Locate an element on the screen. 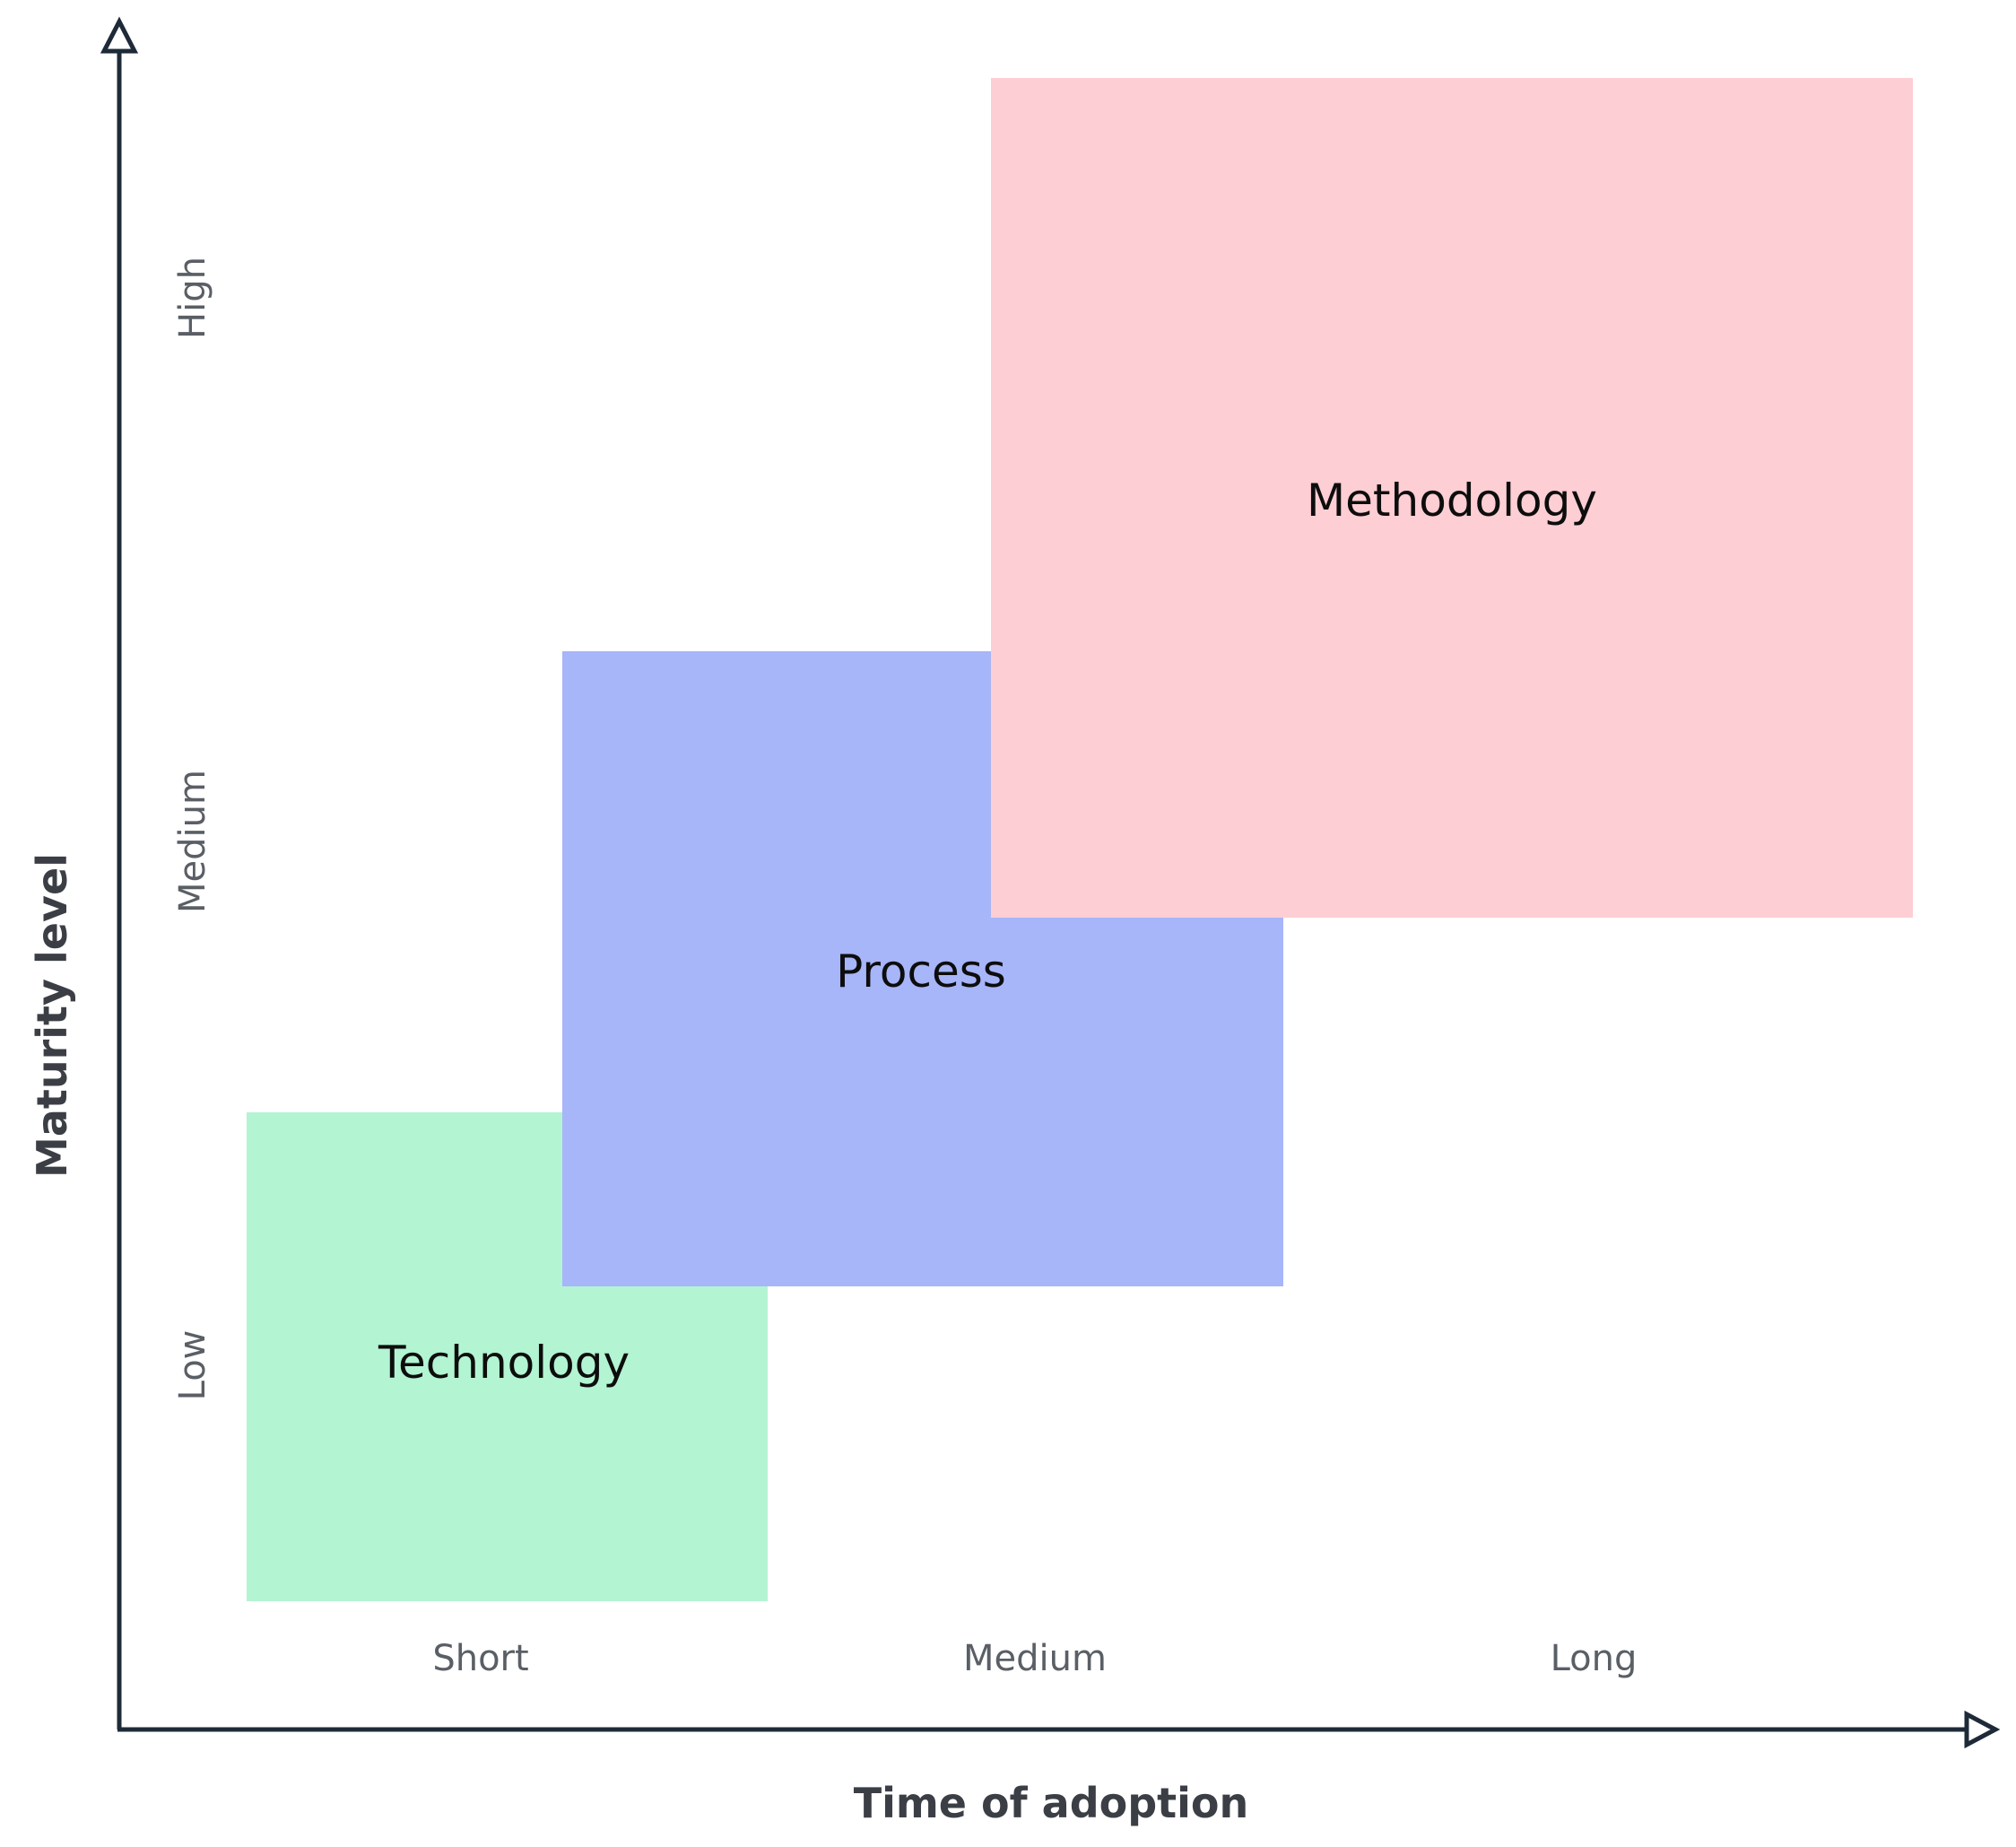 The height and width of the screenshot is (1847, 2016). x-tick-medium: Medium is located at coordinates (1035, 1659).